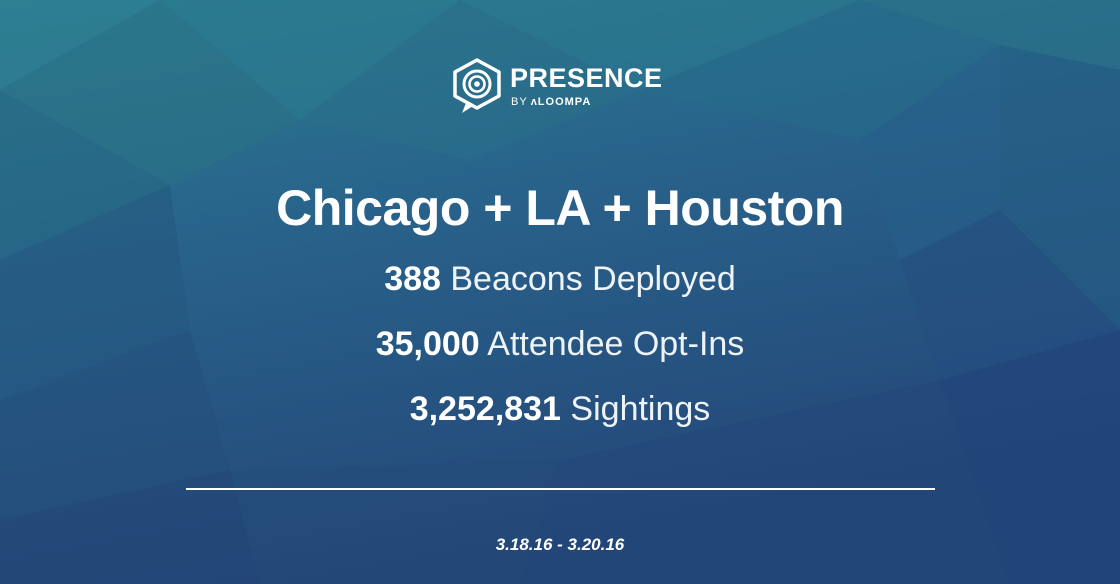 The image size is (1120, 584). What do you see at coordinates (593, 279) in the screenshot?
I see `stat-label: Beacons Deployed` at bounding box center [593, 279].